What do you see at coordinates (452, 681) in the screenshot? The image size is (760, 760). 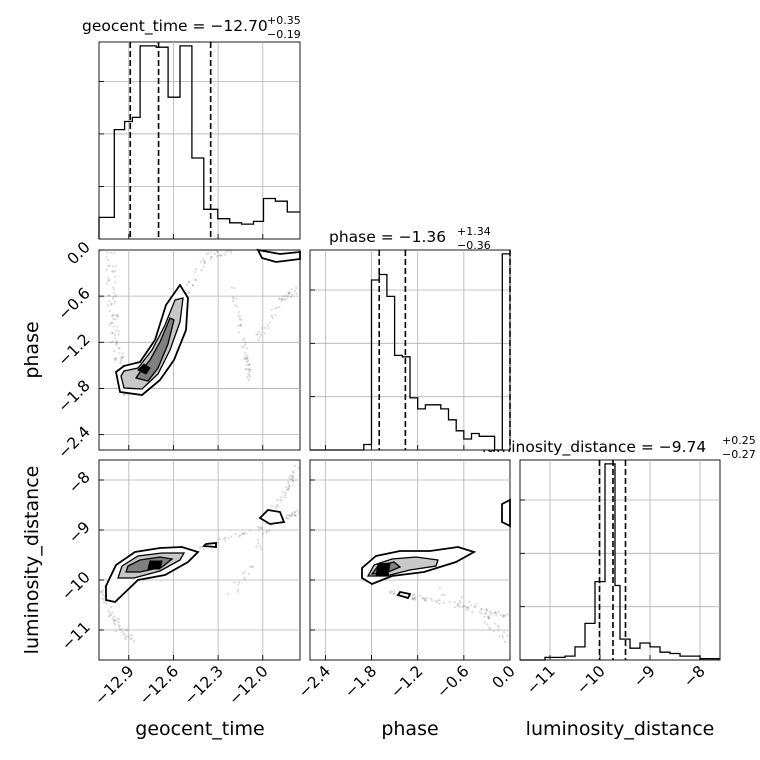 I see `xtick-label-phase: −0.6` at bounding box center [452, 681].